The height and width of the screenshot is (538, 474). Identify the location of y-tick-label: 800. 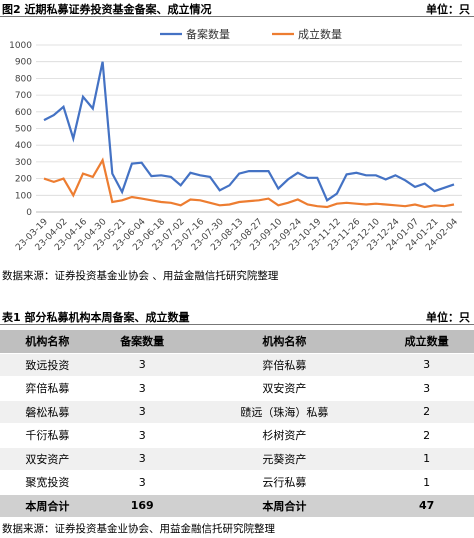
(23, 79).